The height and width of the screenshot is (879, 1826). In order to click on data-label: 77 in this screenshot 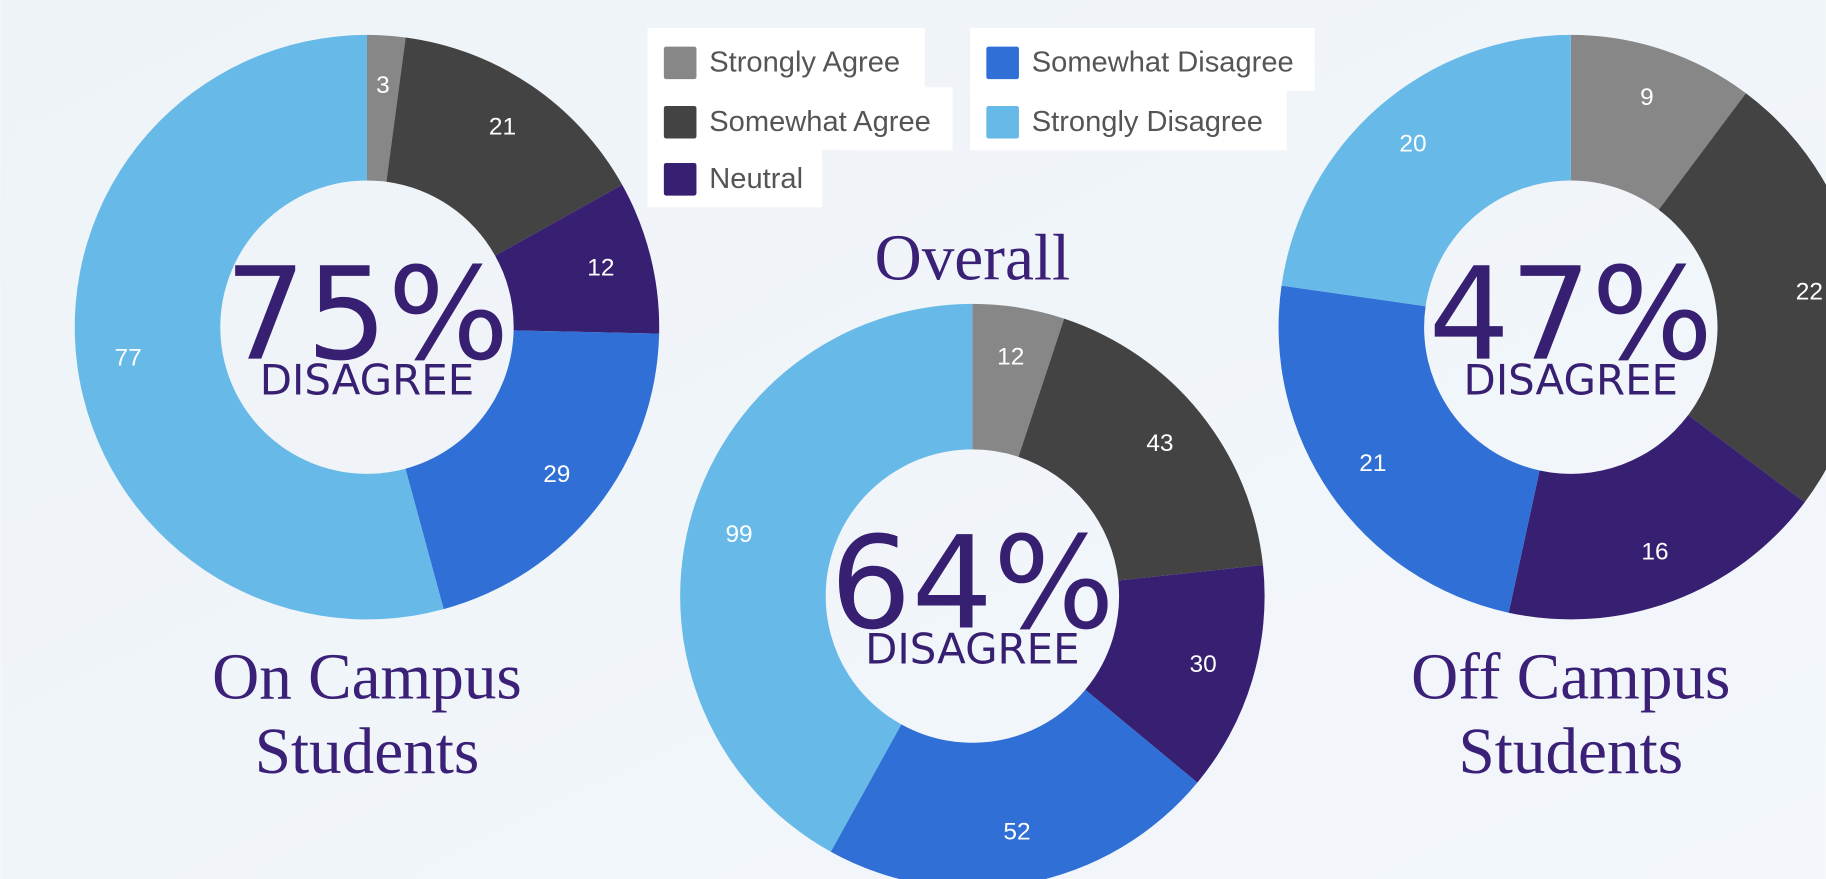, I will do `click(128, 358)`.